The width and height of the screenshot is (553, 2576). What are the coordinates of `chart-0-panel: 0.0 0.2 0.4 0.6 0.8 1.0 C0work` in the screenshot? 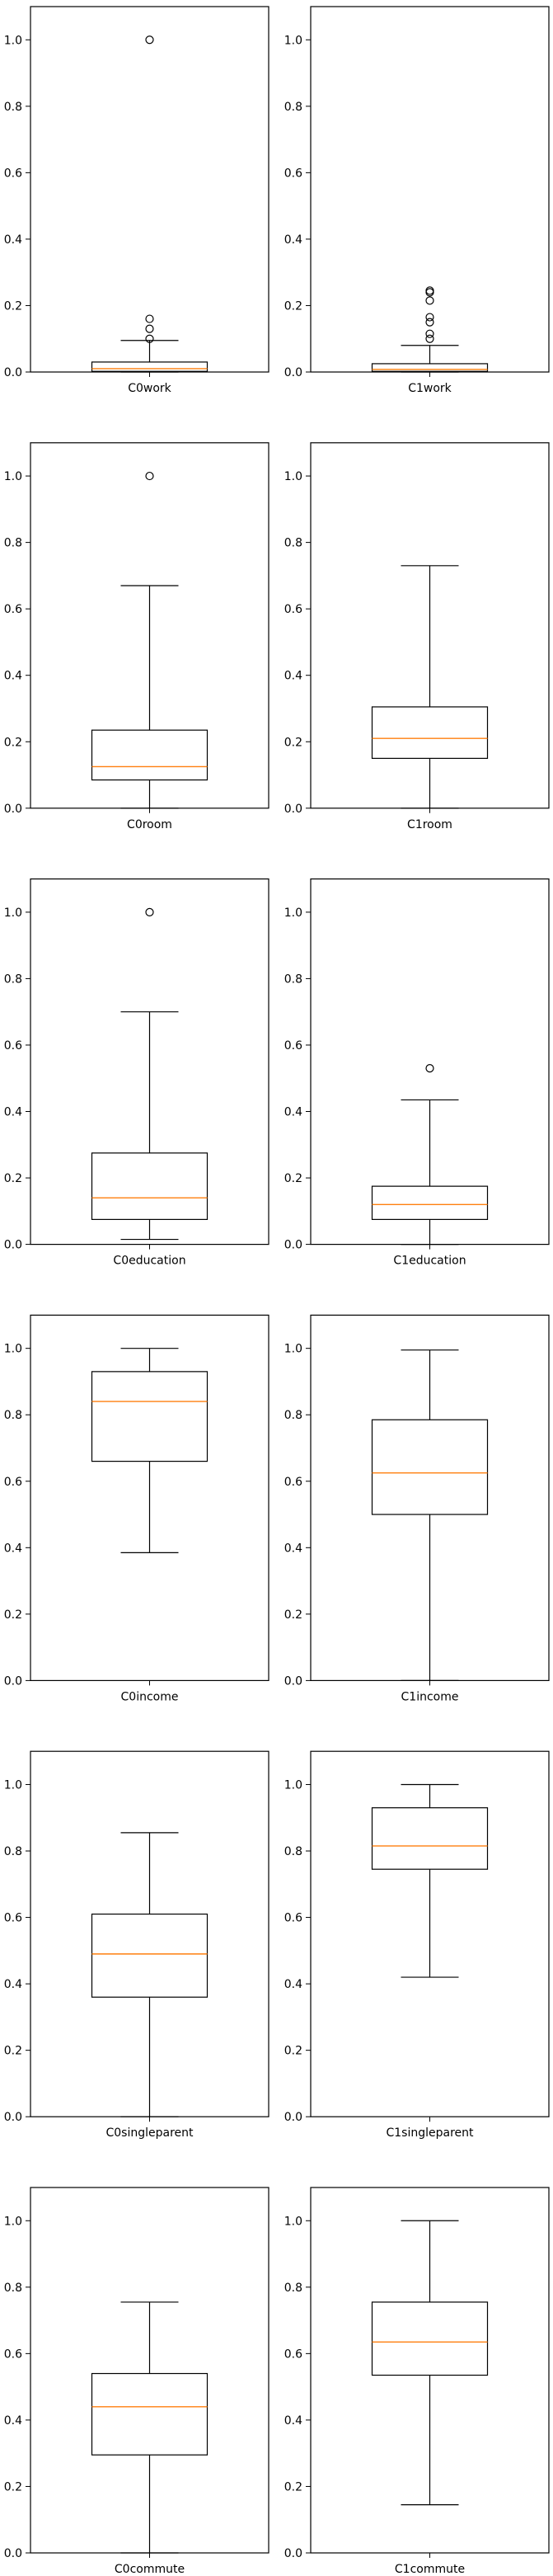 It's located at (136, 200).